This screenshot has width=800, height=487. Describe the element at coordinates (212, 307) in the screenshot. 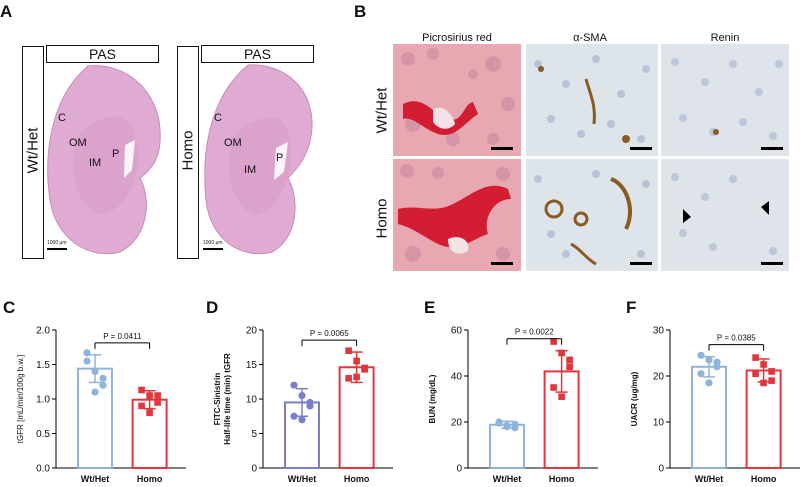

I see `panel-label-d: D` at that location.